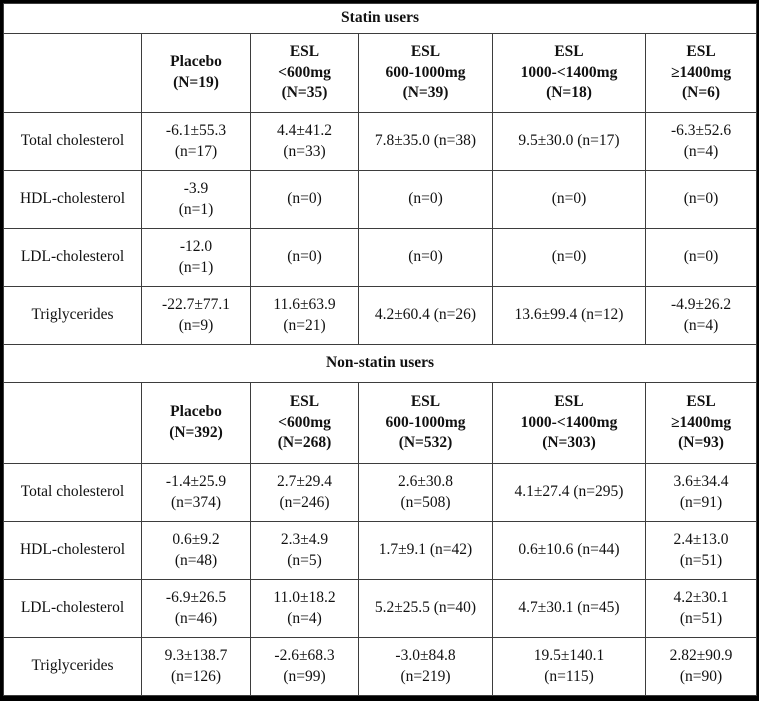 The height and width of the screenshot is (701, 759). What do you see at coordinates (196, 141) in the screenshot?
I see `data-cell: -6.1±55.3 (n=17)` at bounding box center [196, 141].